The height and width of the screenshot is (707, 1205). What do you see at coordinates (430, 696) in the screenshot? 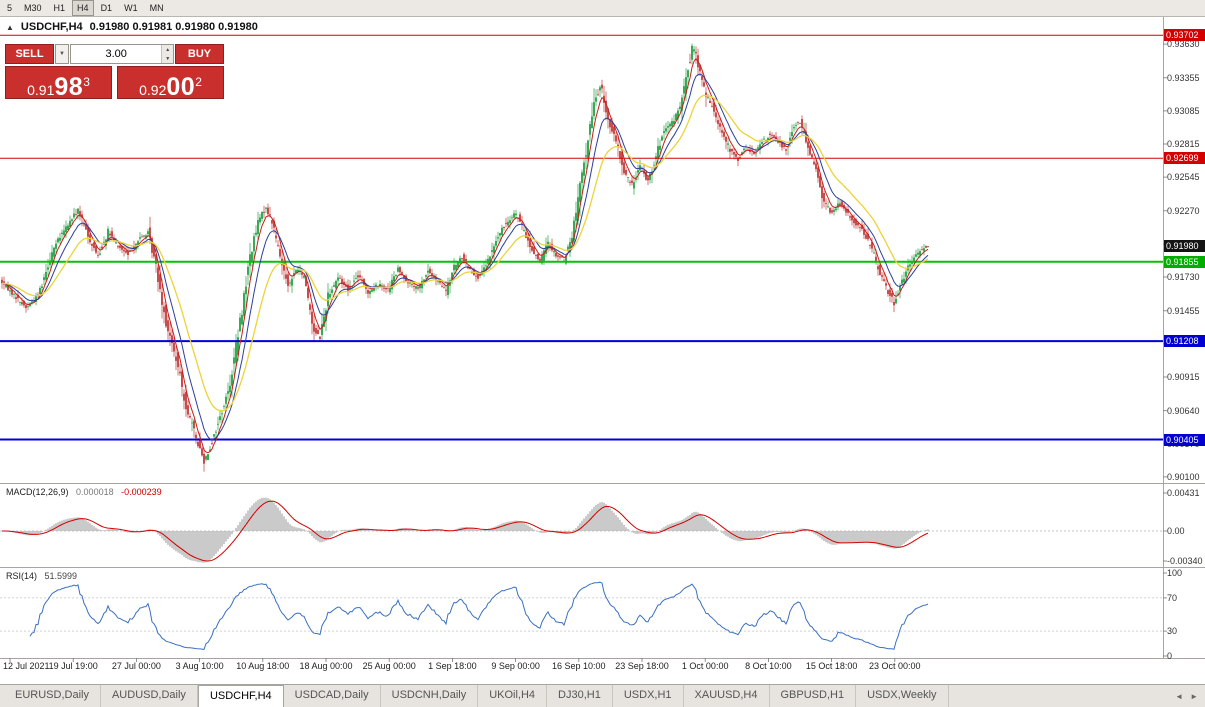
I see `chart-tab-usdcnh-daily: USDCNH,Daily` at bounding box center [430, 696].